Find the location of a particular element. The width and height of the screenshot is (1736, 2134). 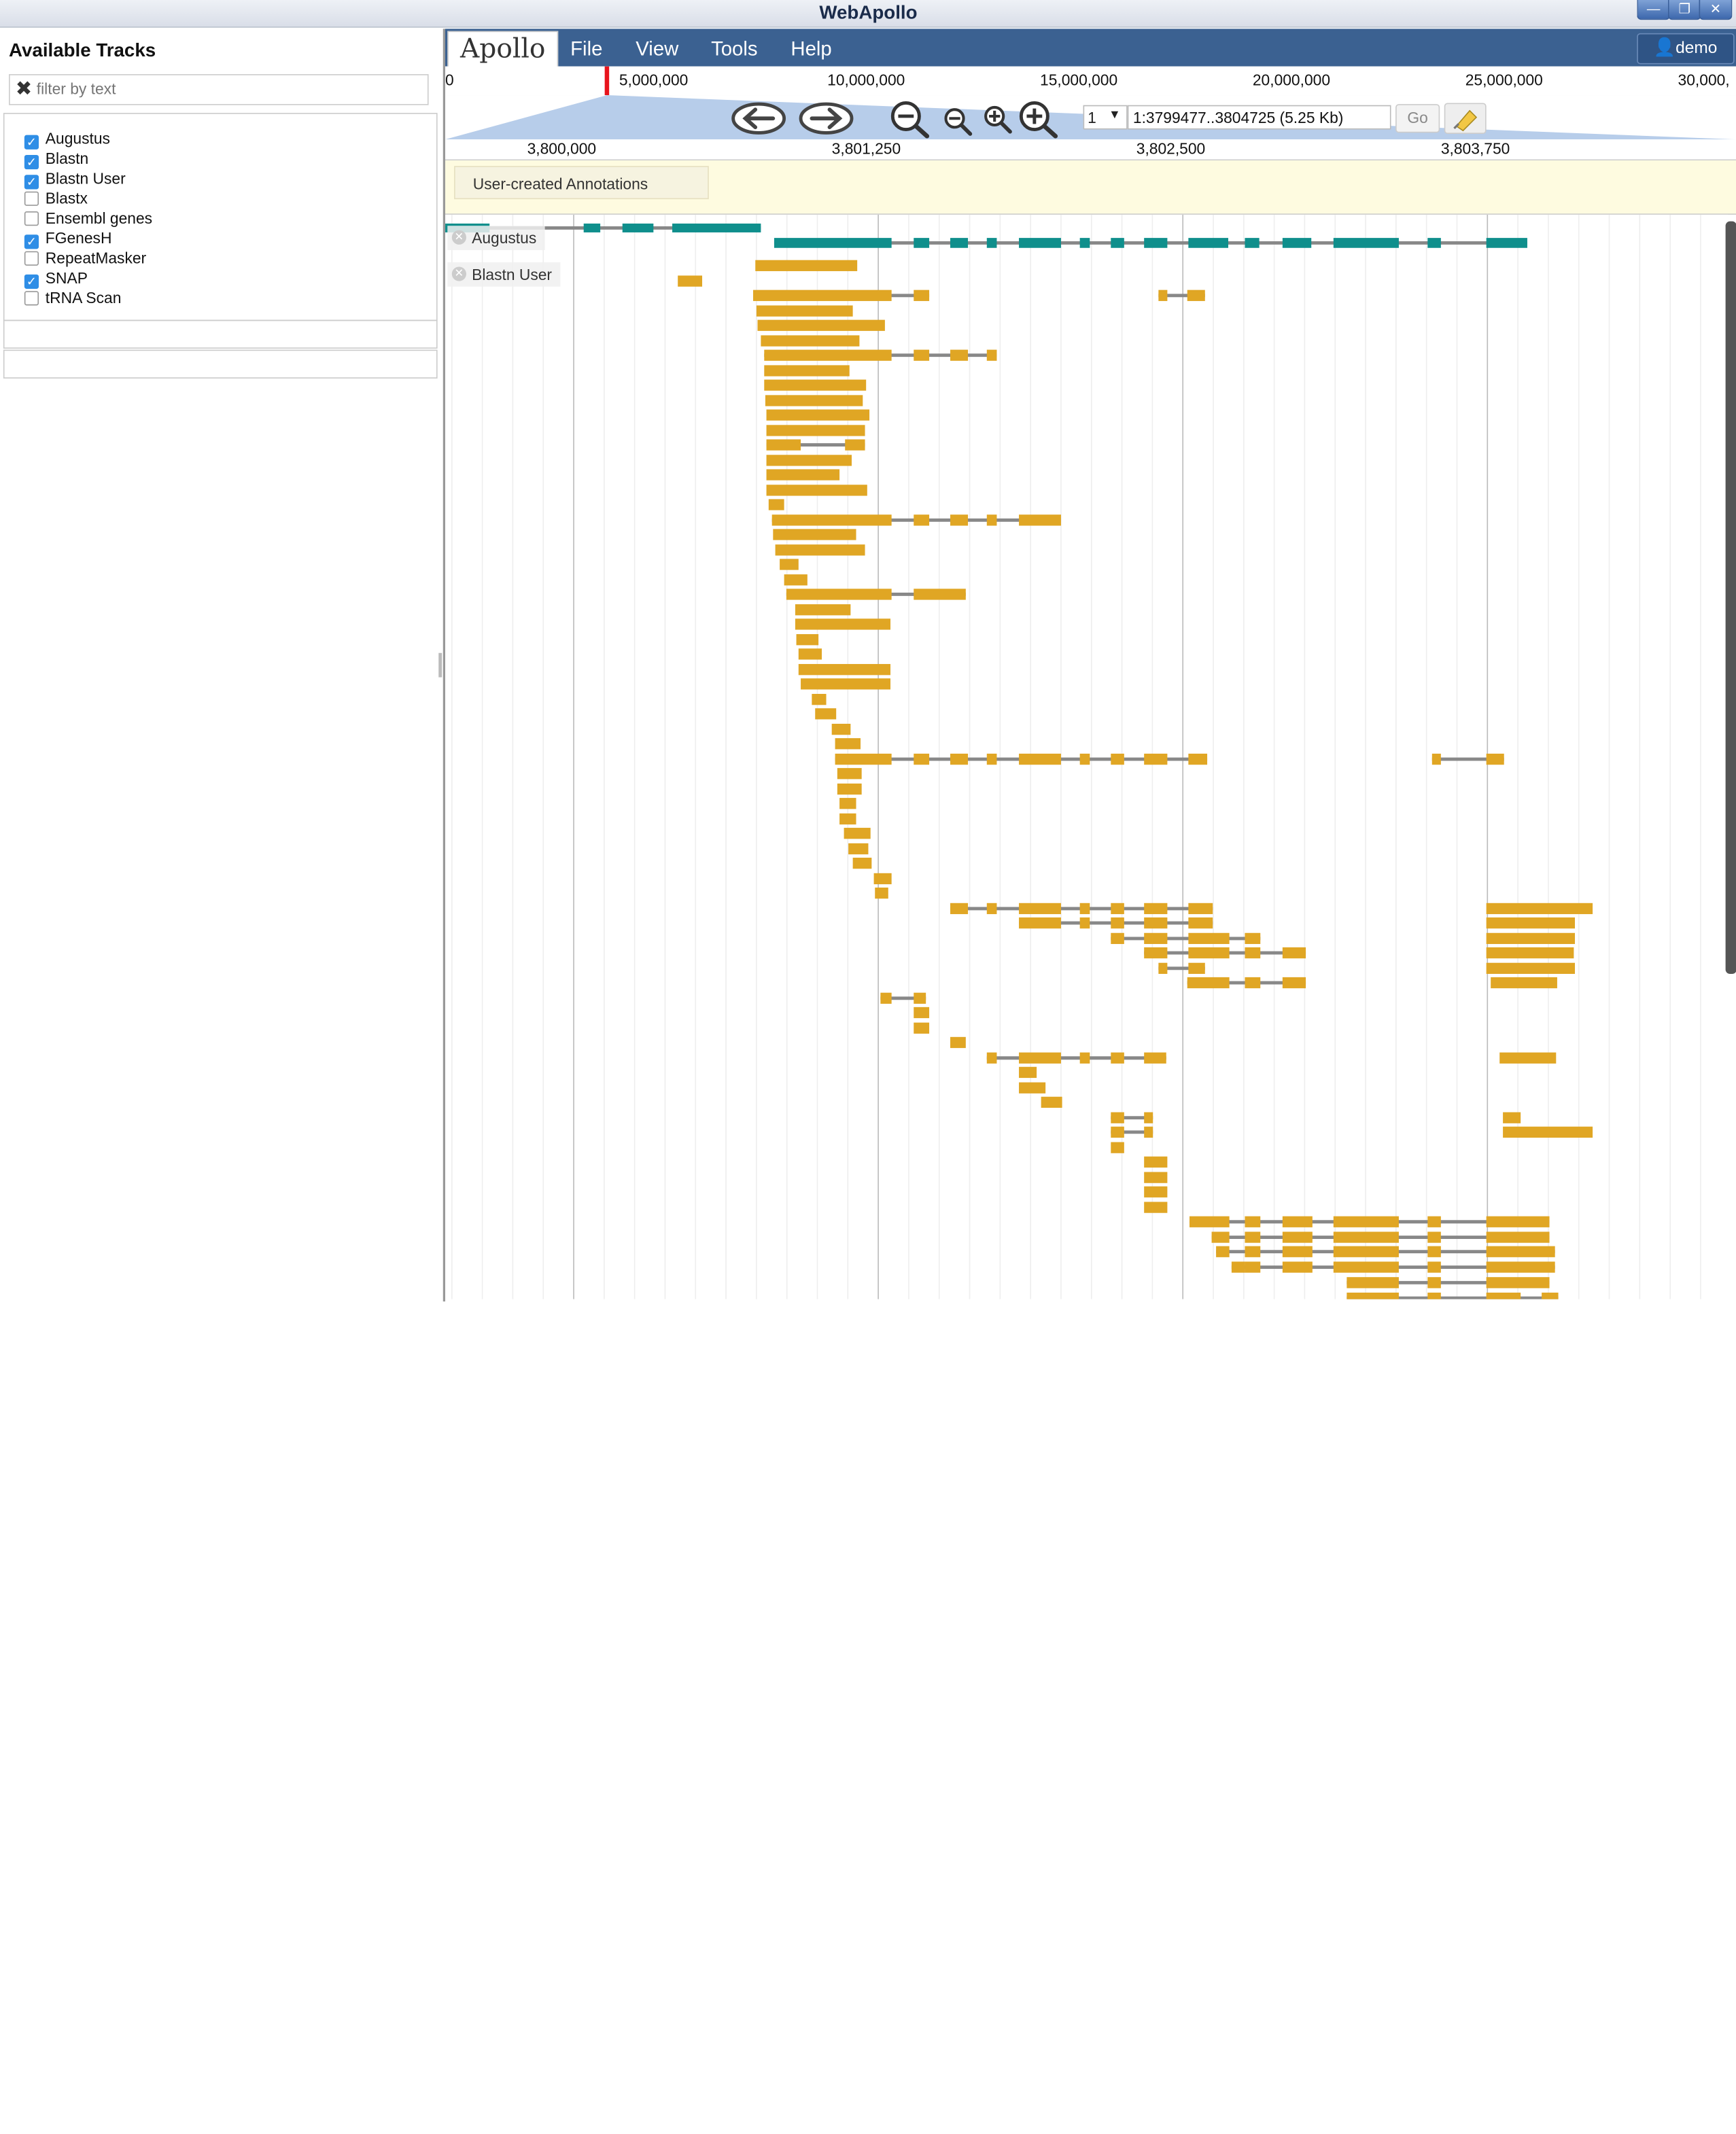

track-item-augustus: ✓ Augustus is located at coordinates (67, 140).